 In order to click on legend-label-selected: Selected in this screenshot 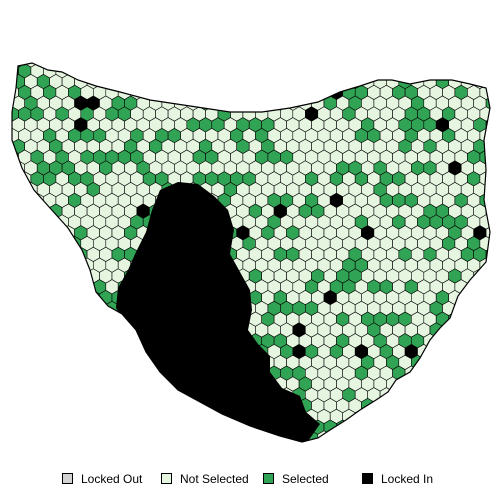, I will do `click(305, 479)`.